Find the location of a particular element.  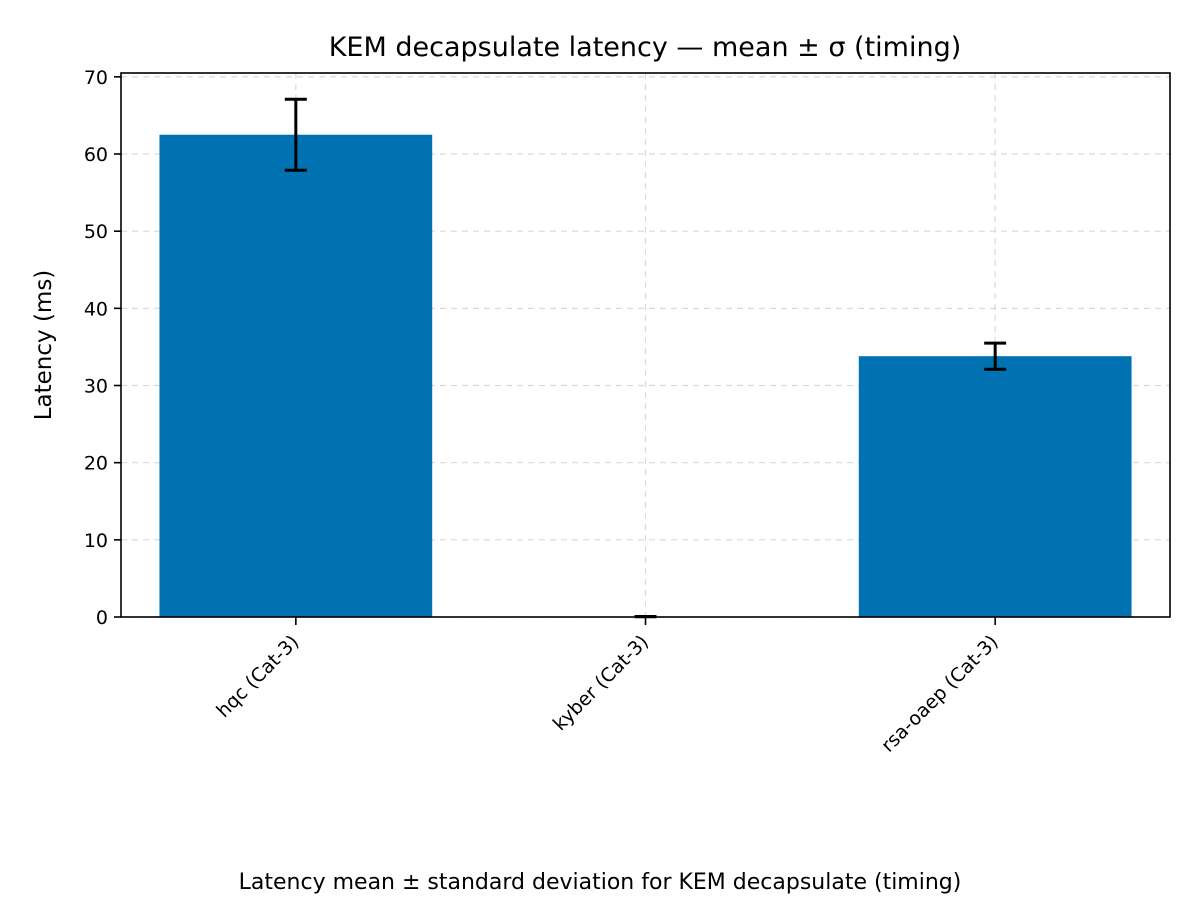

y-tick-label: 70 is located at coordinates (96, 78).